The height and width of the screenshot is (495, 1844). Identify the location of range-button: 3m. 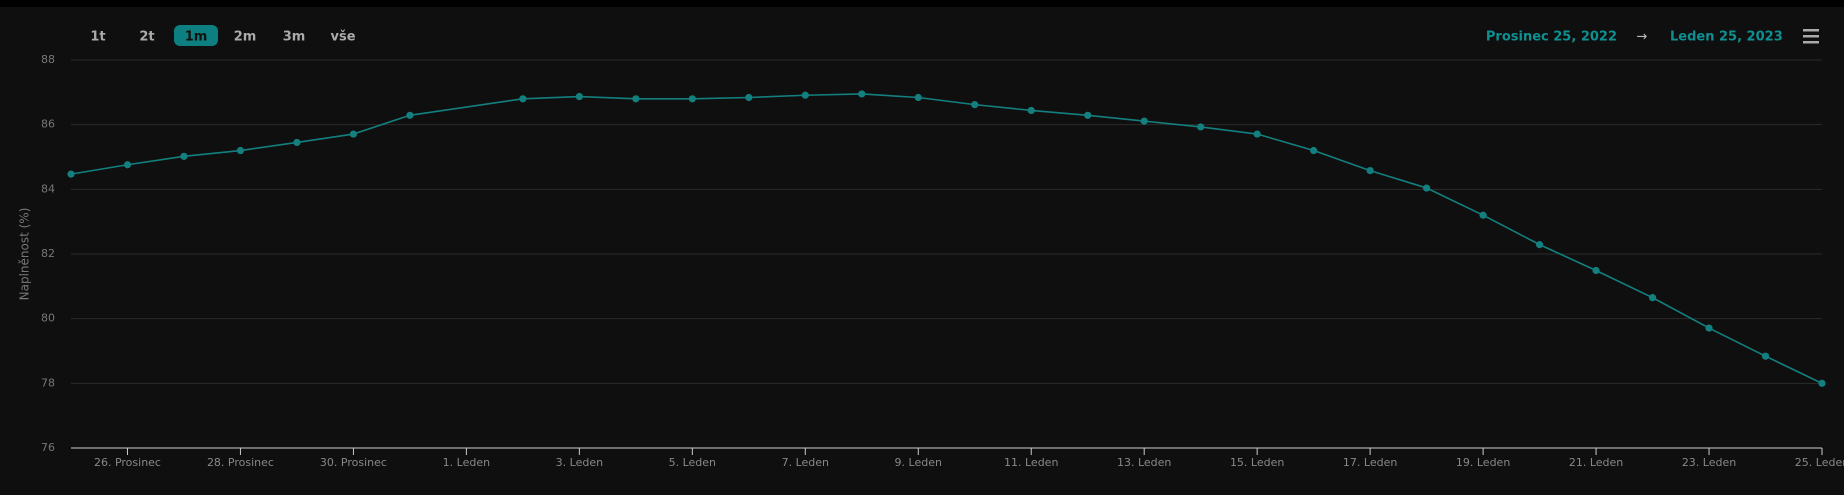
(294, 37).